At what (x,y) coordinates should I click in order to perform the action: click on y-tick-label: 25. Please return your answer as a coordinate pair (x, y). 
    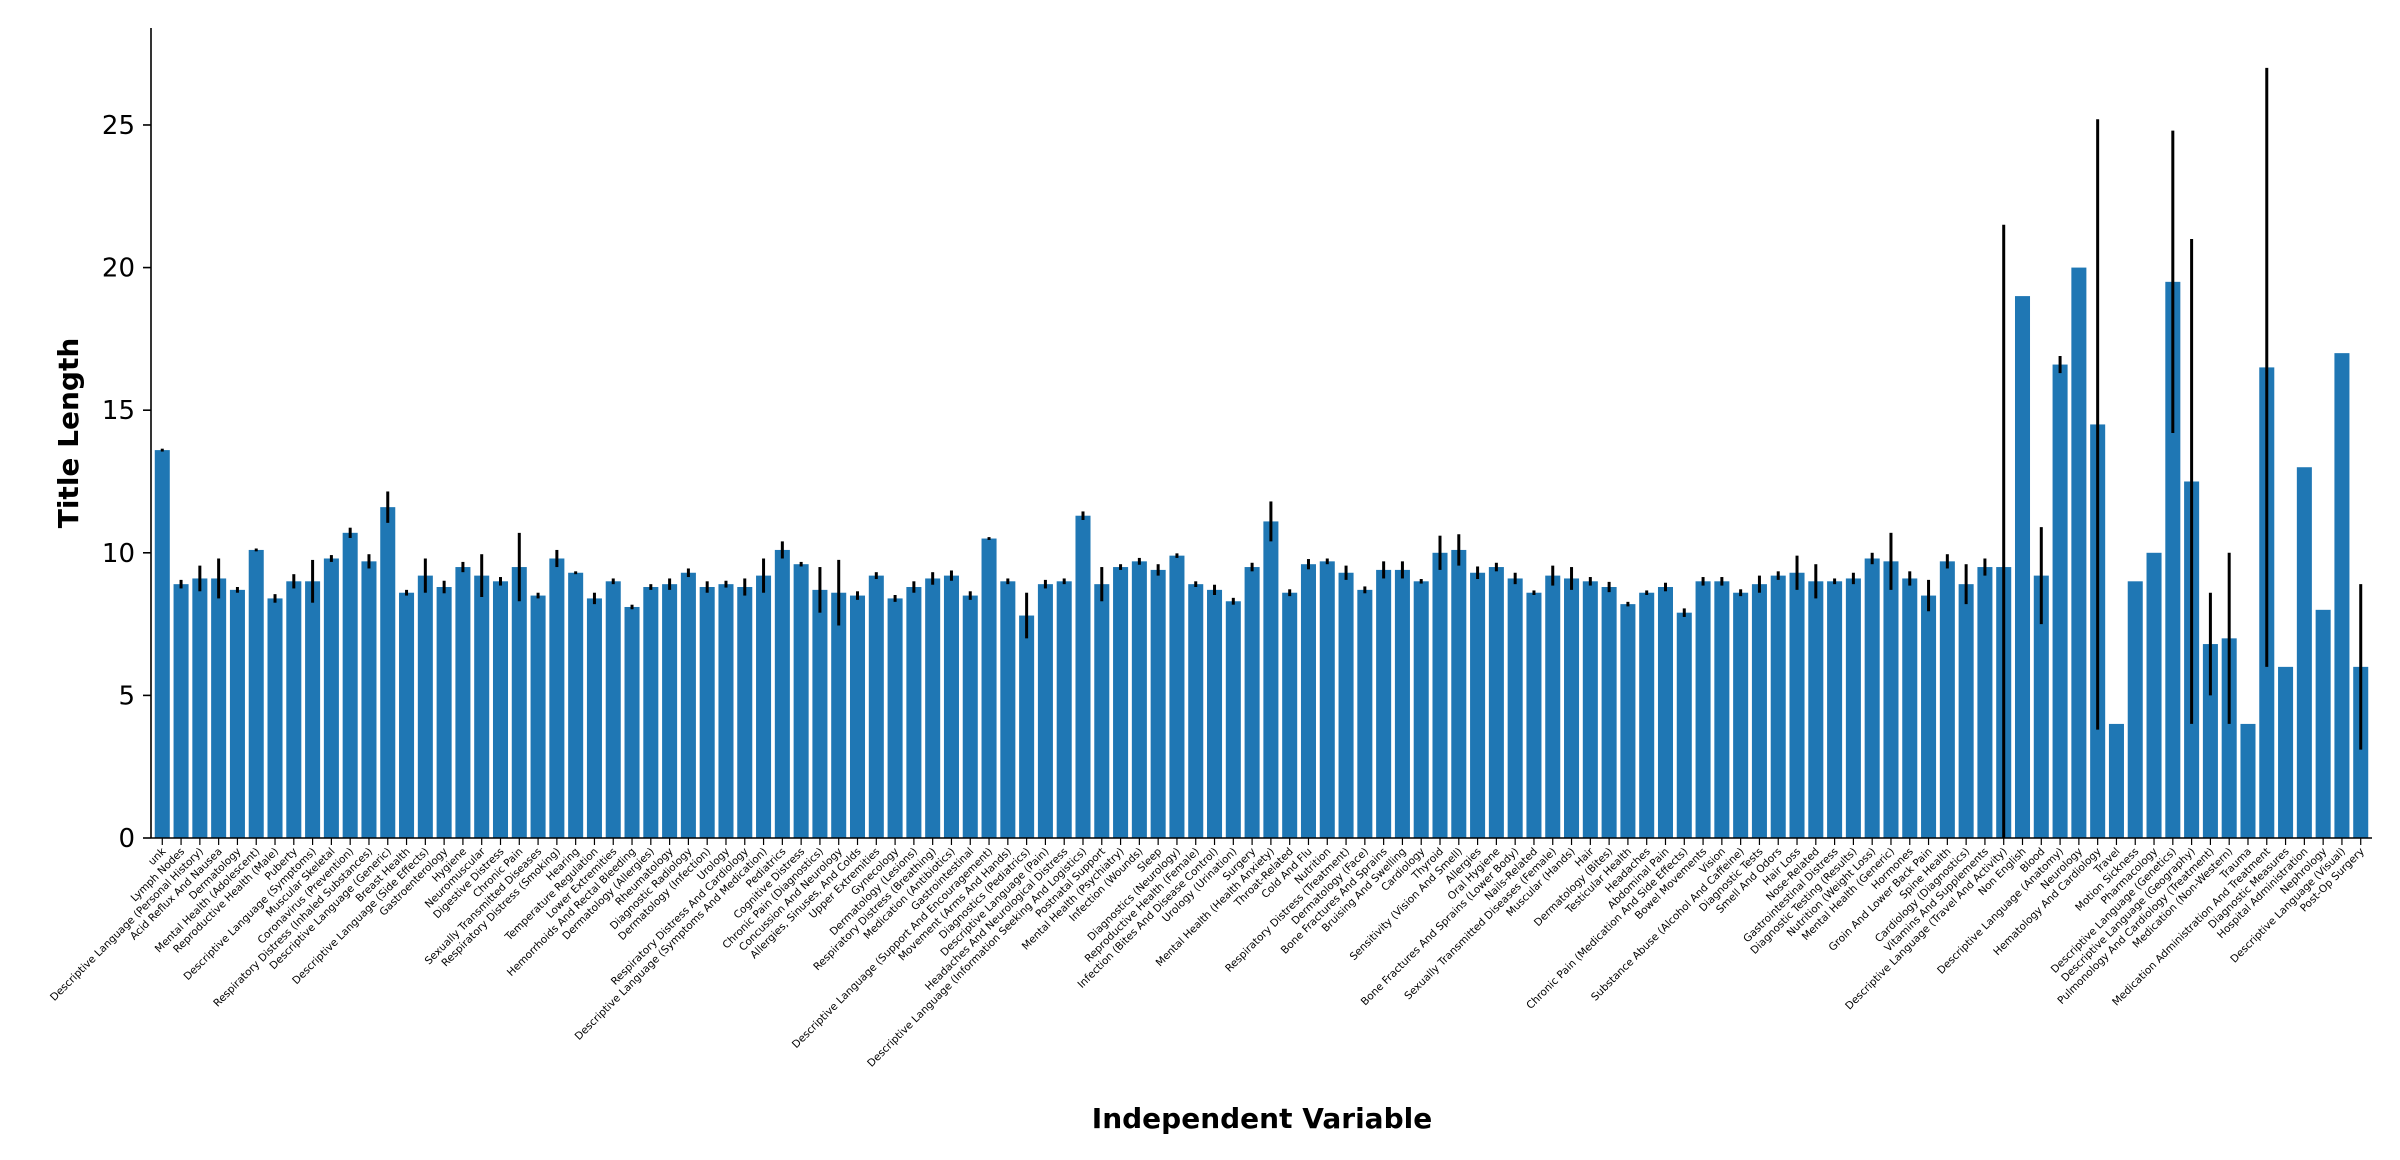
    Looking at the image, I should click on (118, 126).